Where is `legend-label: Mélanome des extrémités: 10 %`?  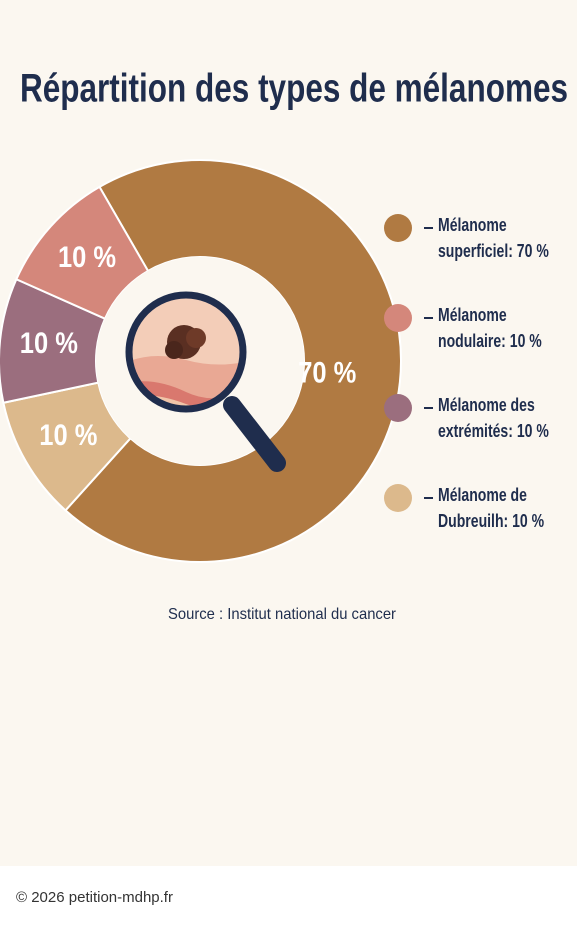 legend-label: Mélanome des extrémités: 10 % is located at coordinates (493, 418).